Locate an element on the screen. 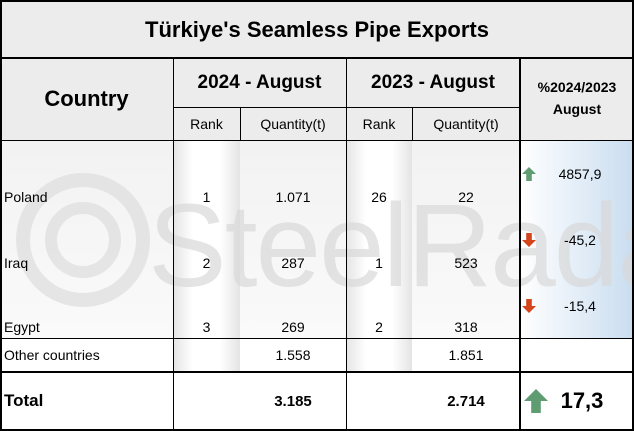 Image resolution: width=634 pixels, height=431 pixels. country-name: Egypt is located at coordinates (22, 327).